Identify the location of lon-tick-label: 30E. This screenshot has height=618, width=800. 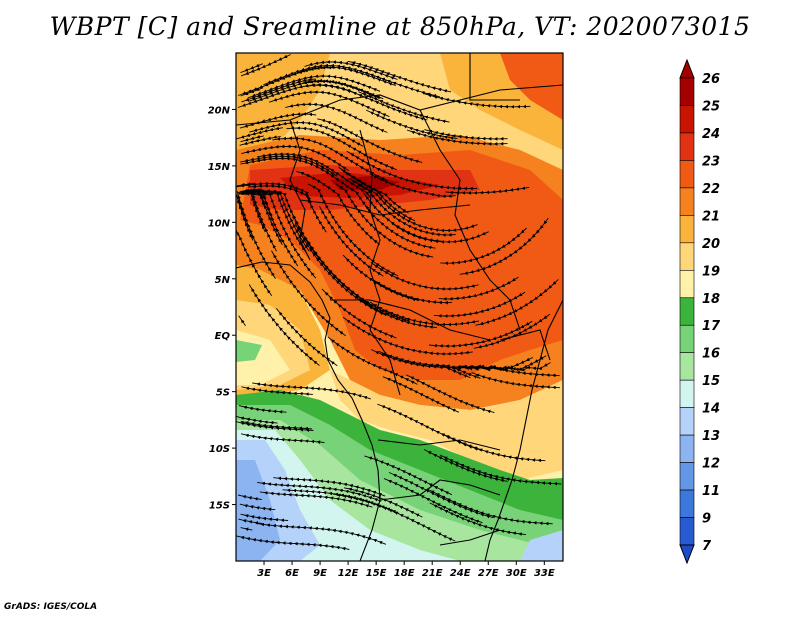
(516, 573).